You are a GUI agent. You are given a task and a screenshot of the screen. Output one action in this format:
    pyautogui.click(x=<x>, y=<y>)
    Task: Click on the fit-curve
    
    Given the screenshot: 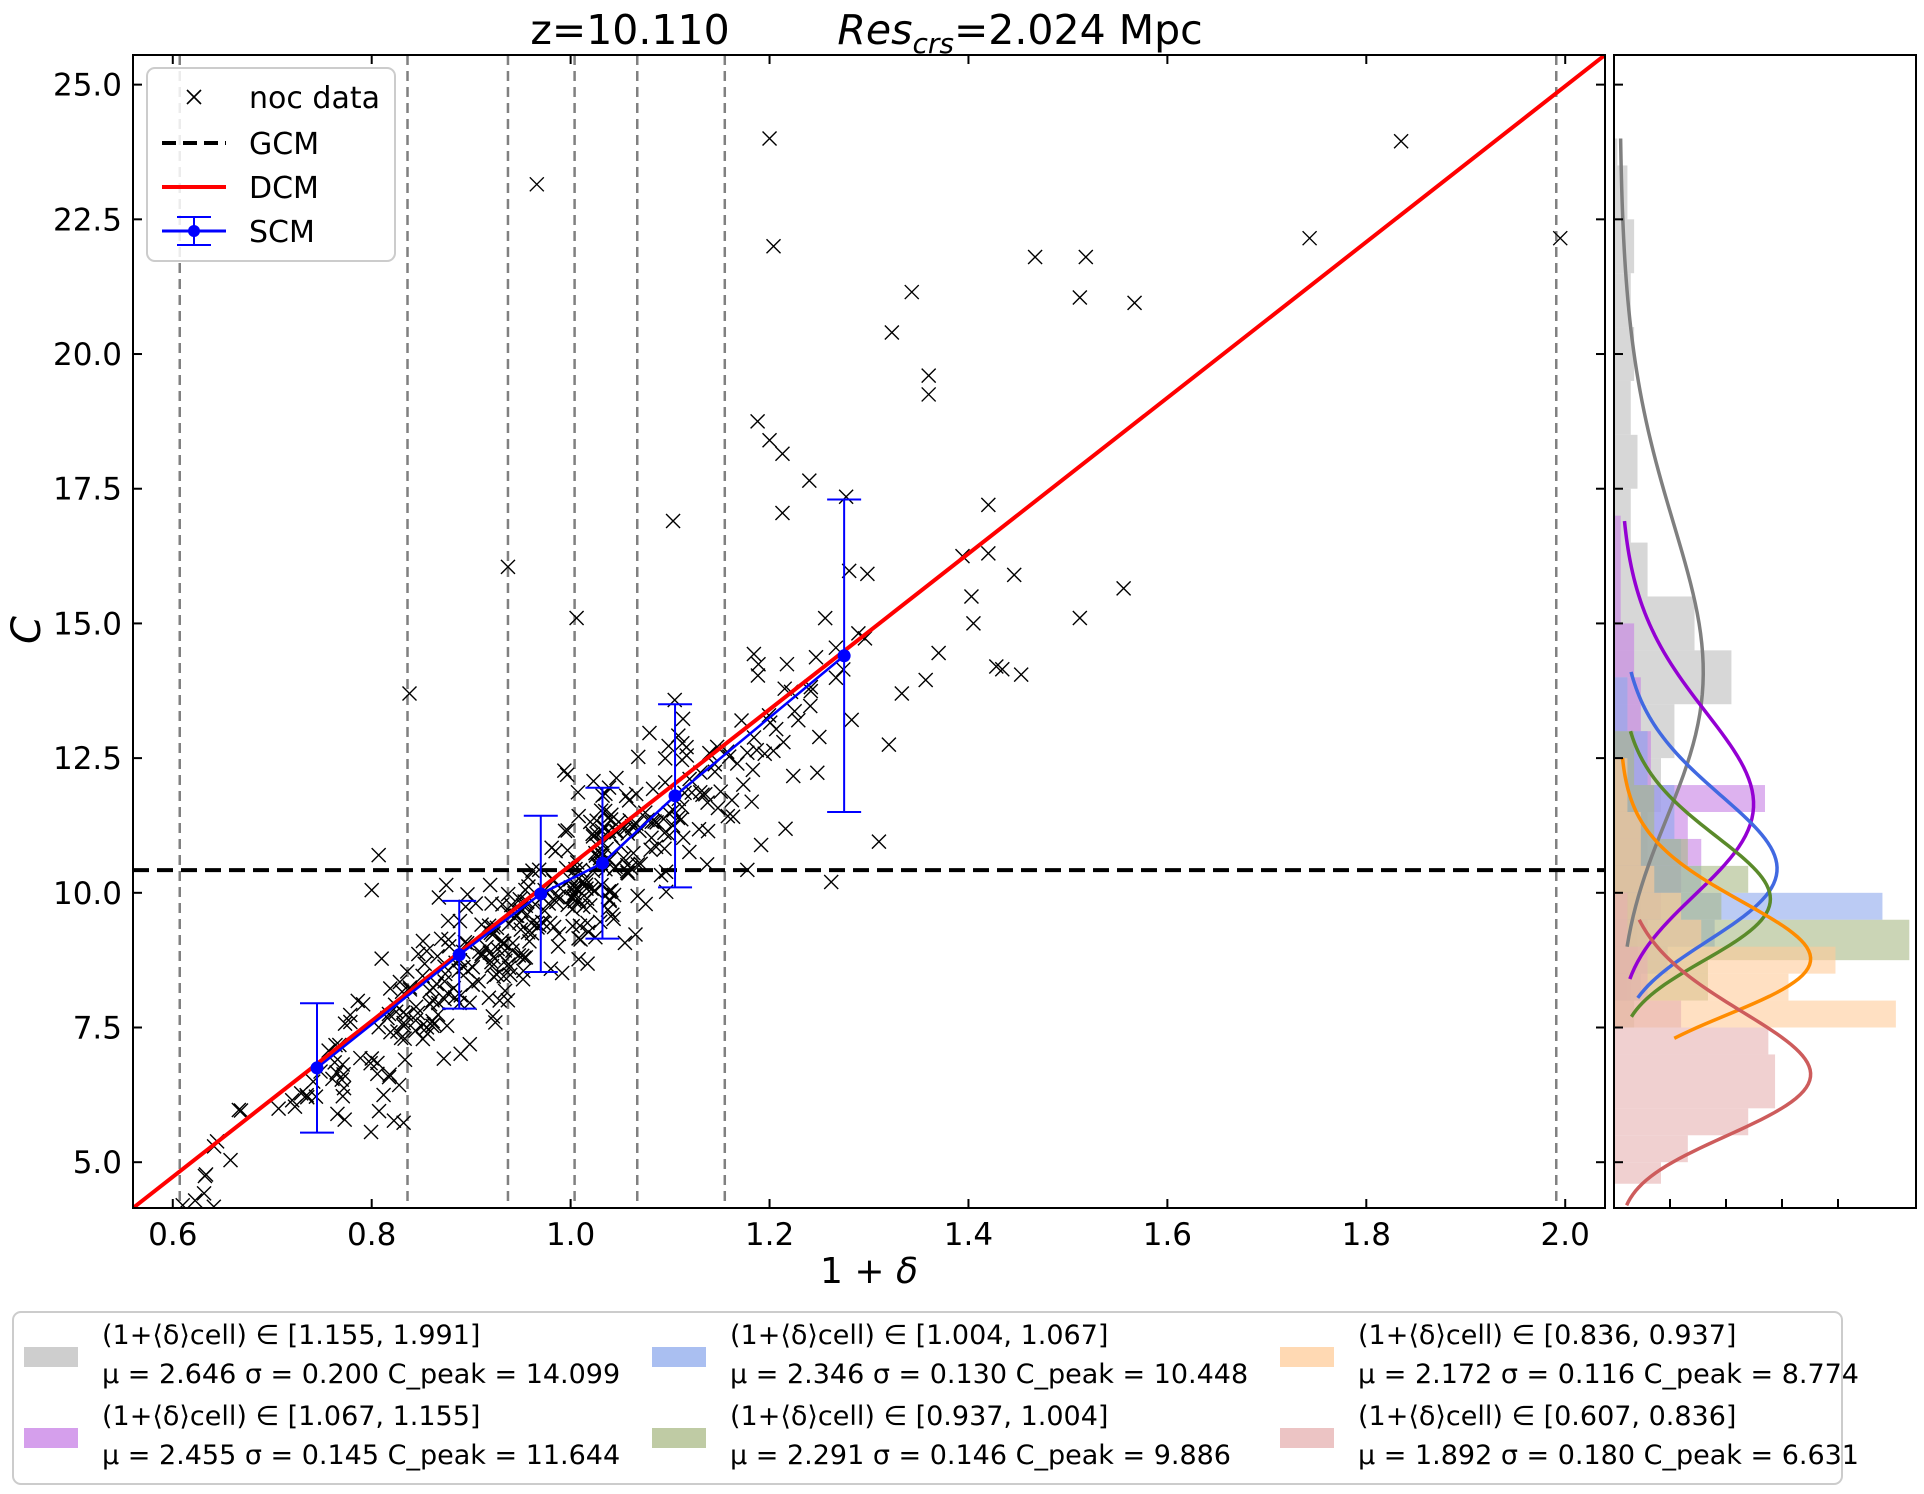 What is the action you would take?
    pyautogui.click(x=1662, y=542)
    